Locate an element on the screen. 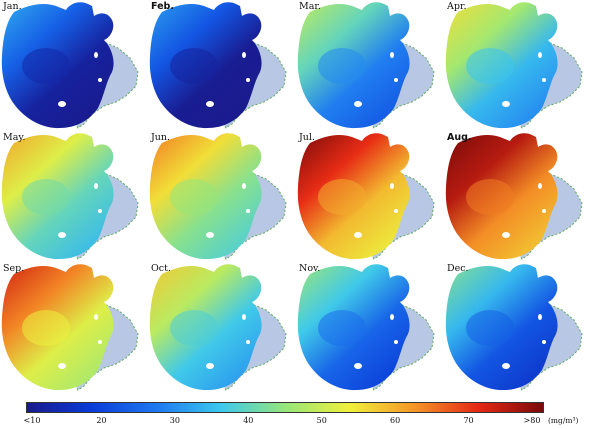  month-label: Sep. is located at coordinates (14, 268).